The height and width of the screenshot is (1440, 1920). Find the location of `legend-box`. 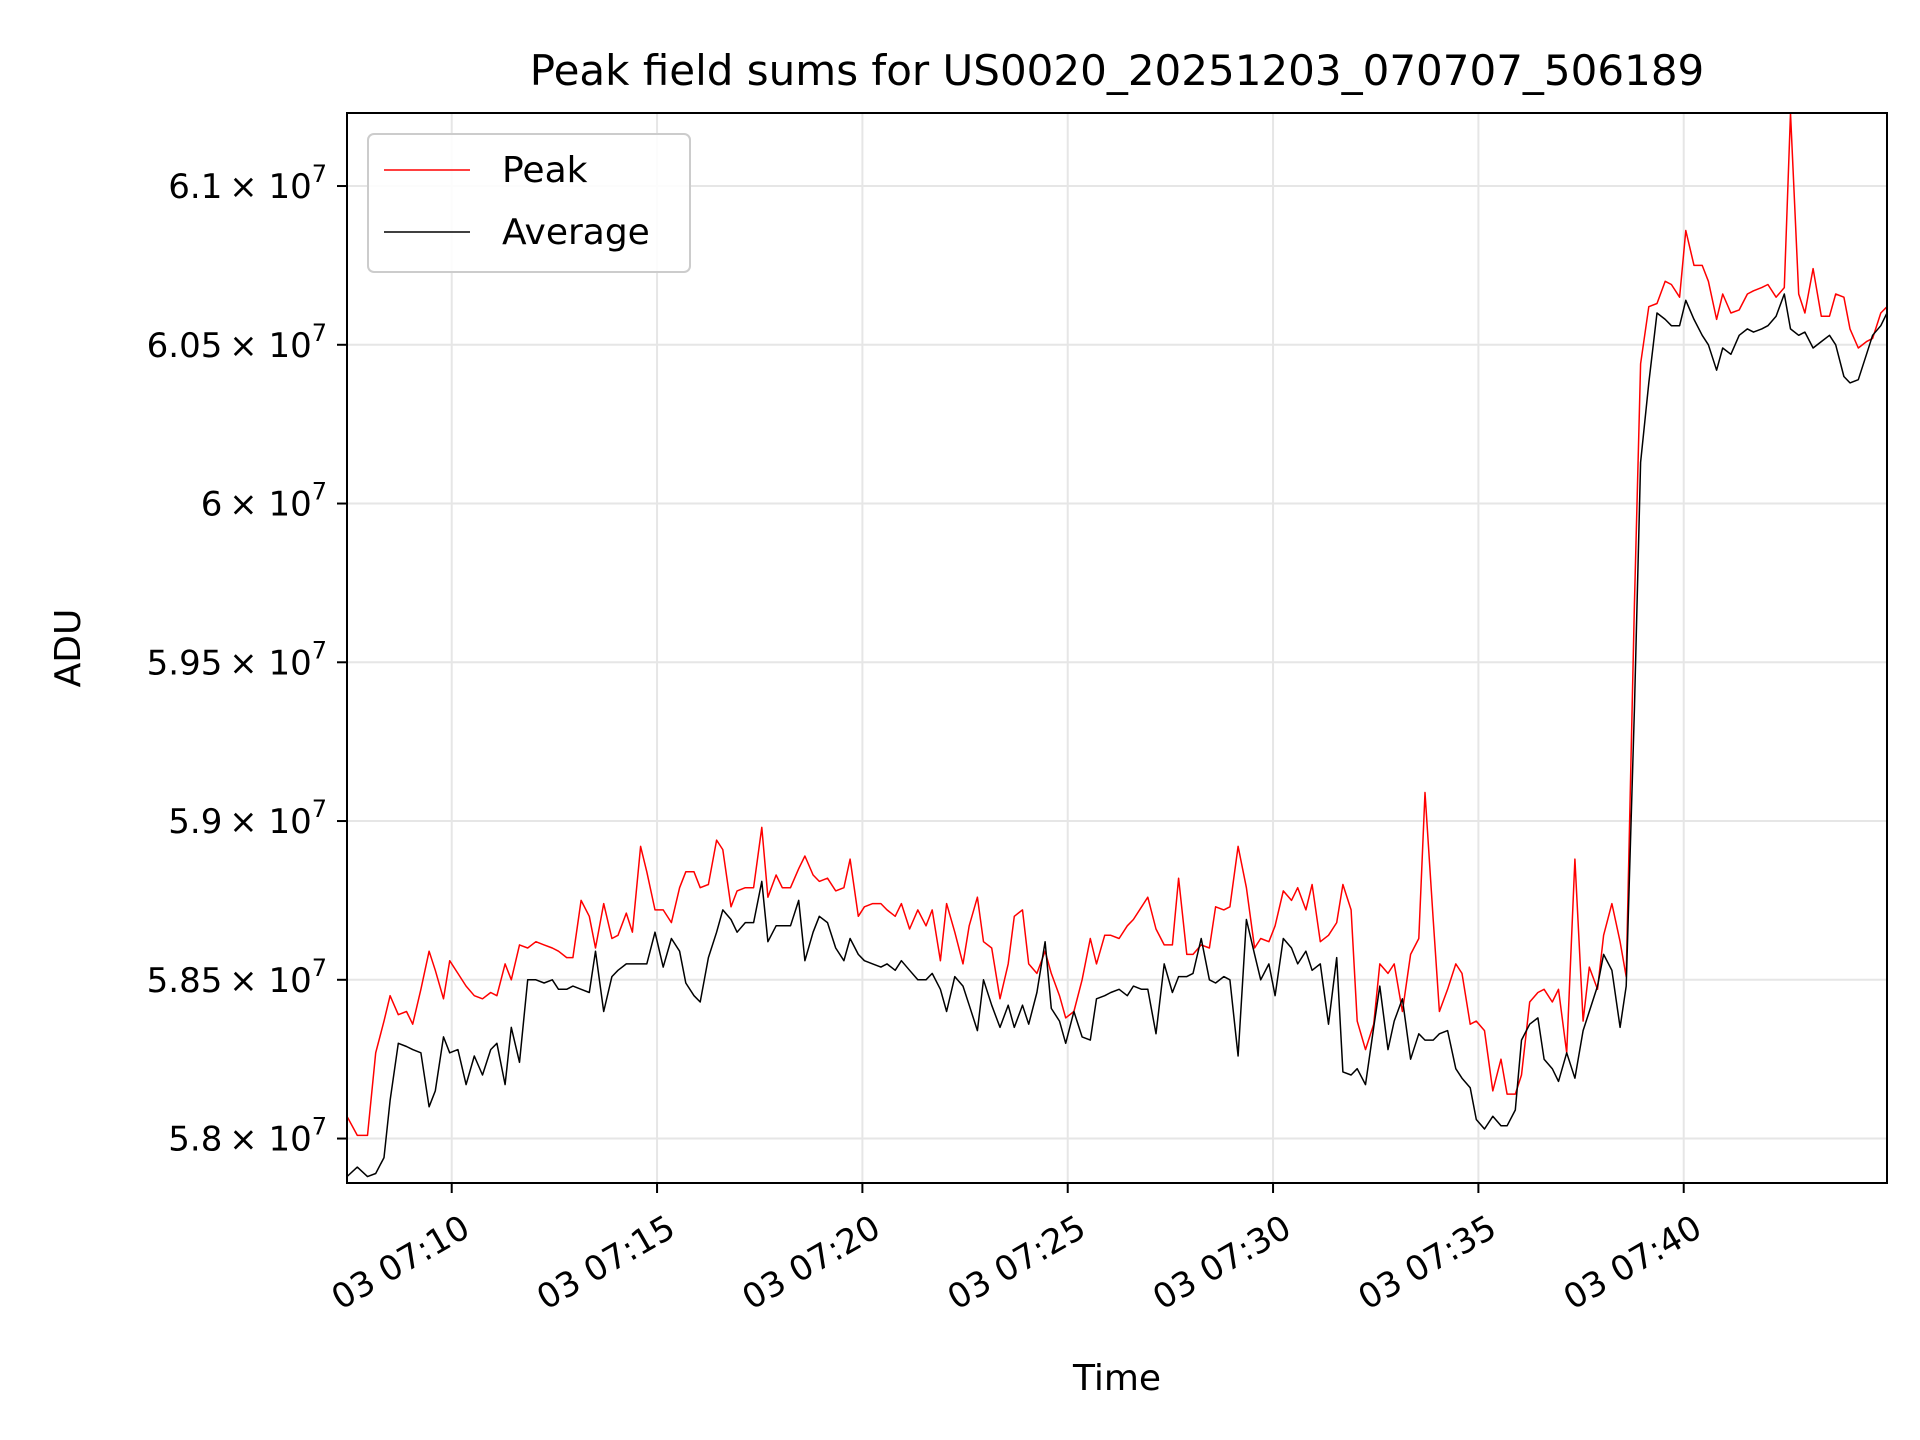

legend-box is located at coordinates (529, 203).